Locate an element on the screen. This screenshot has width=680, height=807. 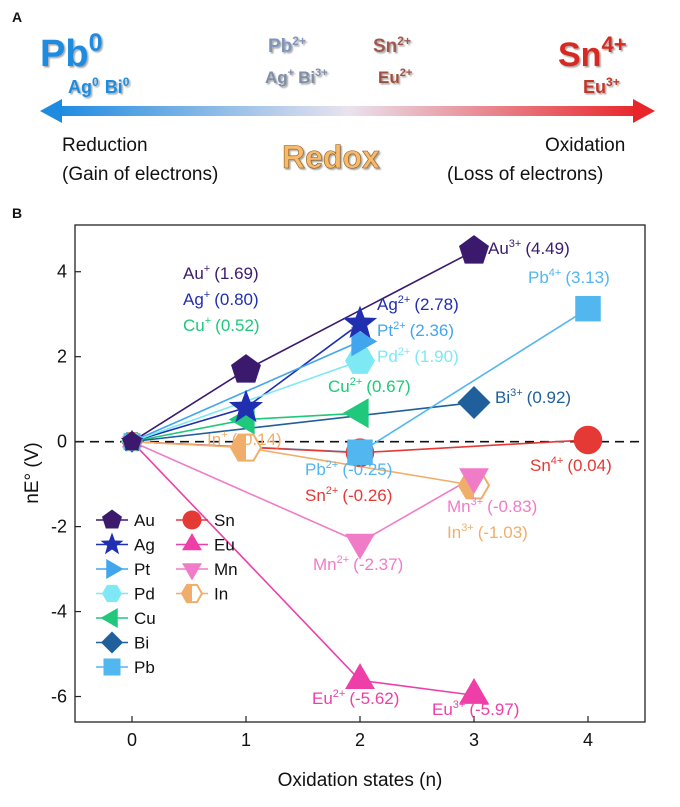
data-point-sn is located at coordinates (588, 440).